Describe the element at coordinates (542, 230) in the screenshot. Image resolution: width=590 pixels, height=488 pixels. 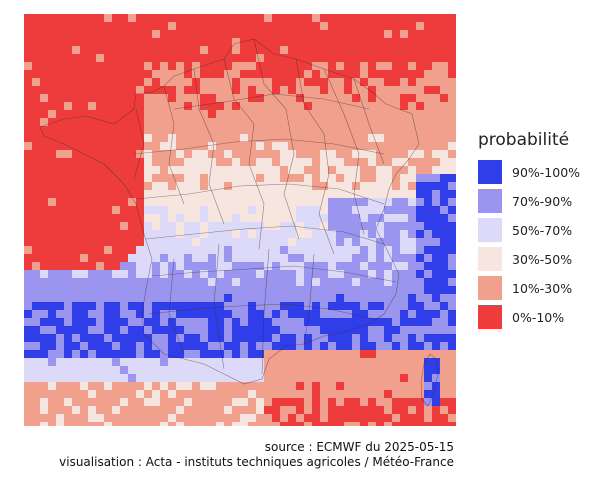
I see `legend-label: 50%-70%` at that location.